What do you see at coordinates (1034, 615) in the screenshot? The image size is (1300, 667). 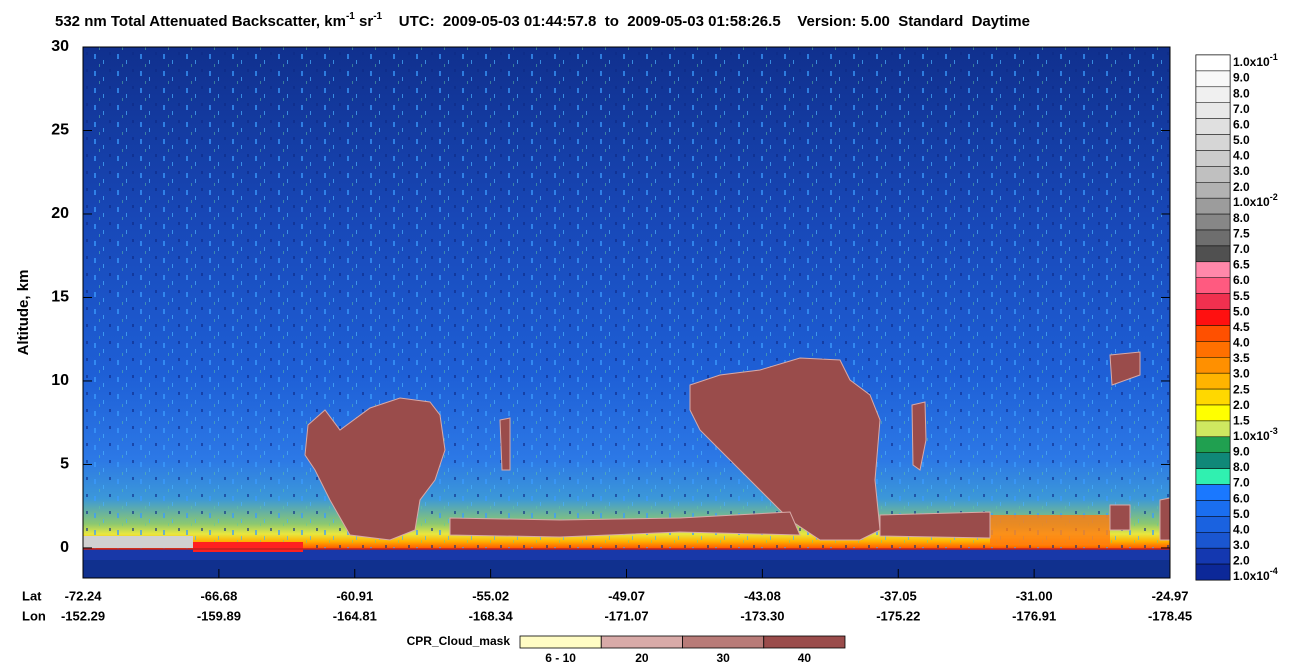 I see `x-tick-lon: -176.91` at bounding box center [1034, 615].